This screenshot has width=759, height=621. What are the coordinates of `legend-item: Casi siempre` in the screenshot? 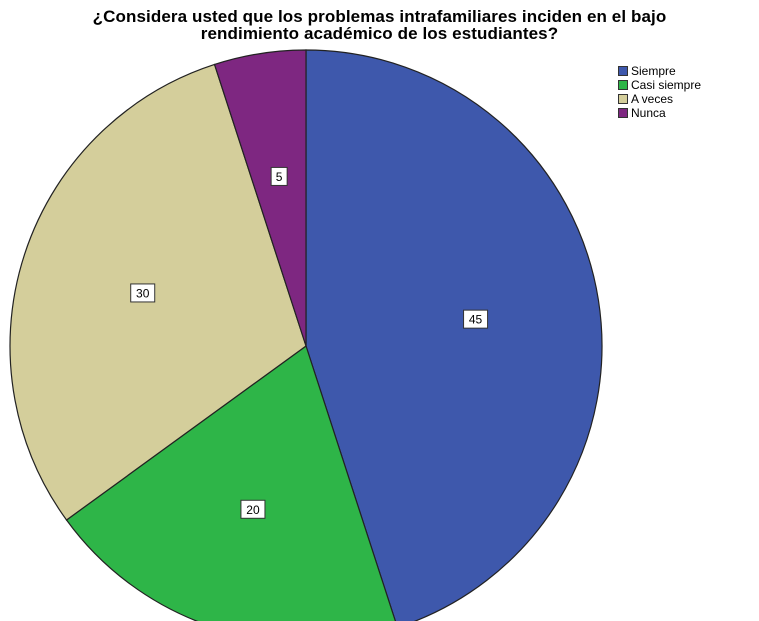 It's located at (659, 85).